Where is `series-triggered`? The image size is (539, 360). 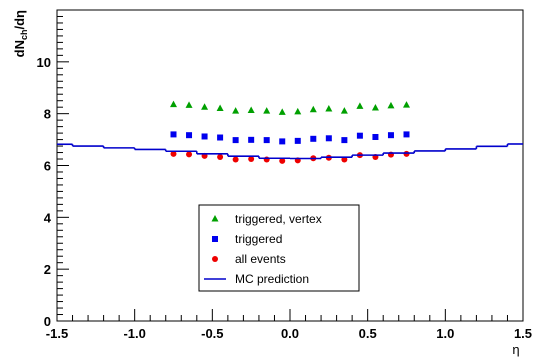 series-triggered is located at coordinates (290, 138).